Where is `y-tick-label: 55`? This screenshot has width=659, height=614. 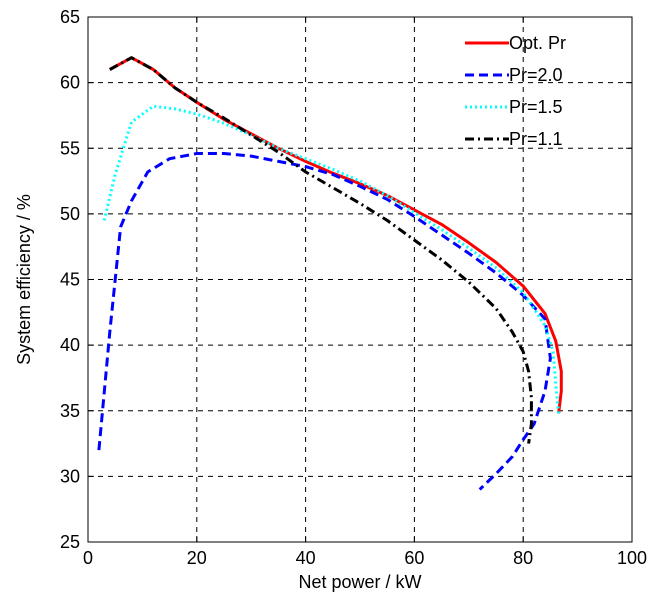
y-tick-label: 55 is located at coordinates (70, 148).